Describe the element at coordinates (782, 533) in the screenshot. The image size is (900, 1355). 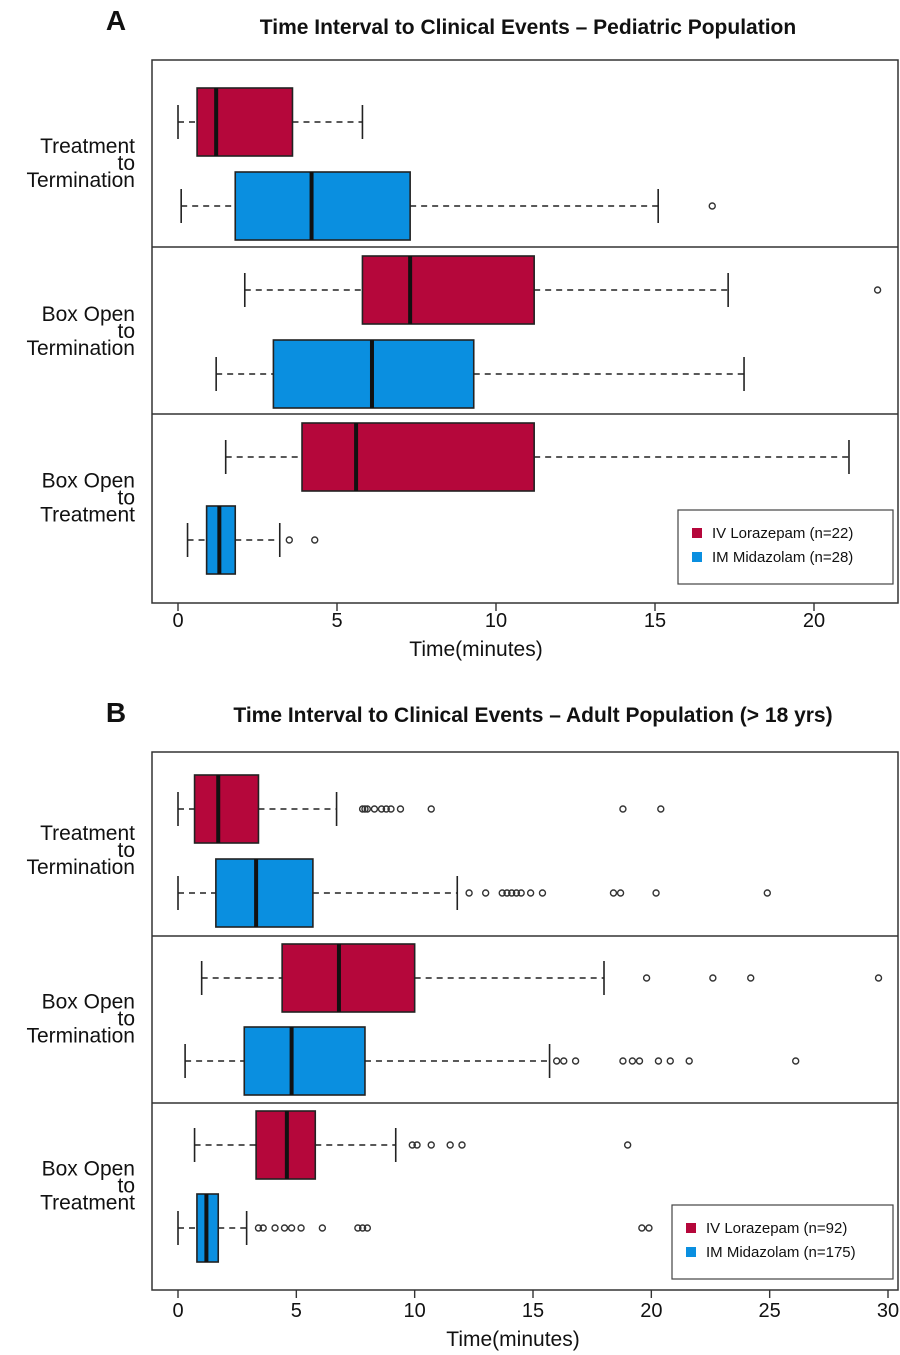
I see `legend-entry-label: IV Lorazepam (n=22)` at that location.